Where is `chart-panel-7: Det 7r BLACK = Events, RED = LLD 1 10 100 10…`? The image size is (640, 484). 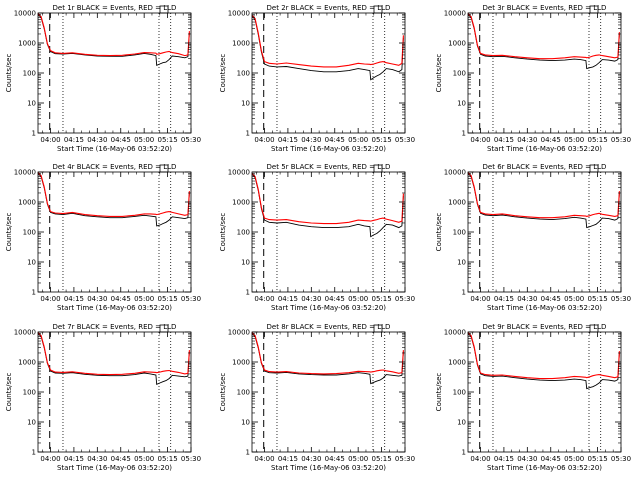
chart-panel-7: Det 7r BLACK = Events, RED = LLD 1 10 100 10… is located at coordinates (103, 397).